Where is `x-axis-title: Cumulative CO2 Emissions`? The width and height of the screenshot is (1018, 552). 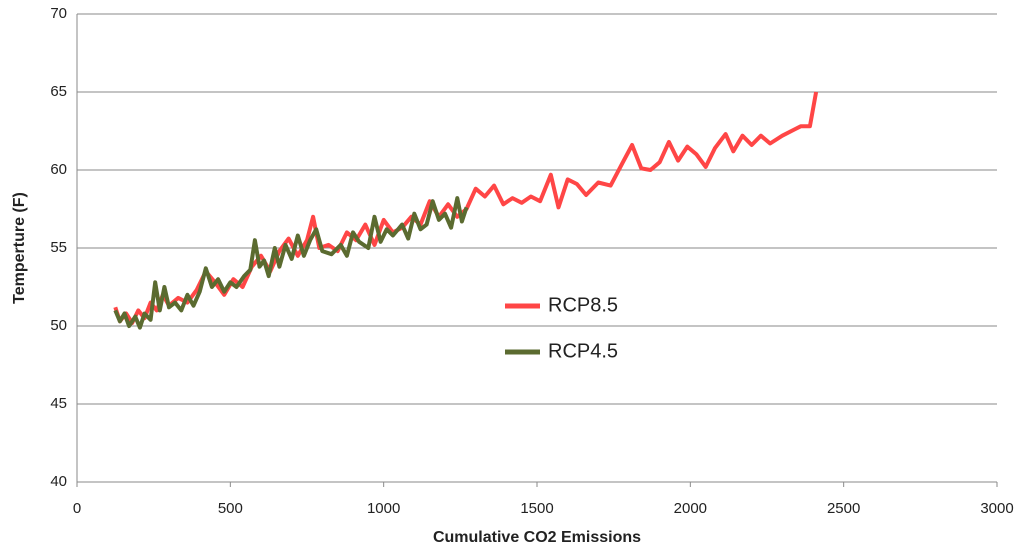
x-axis-title: Cumulative CO2 Emissions is located at coordinates (537, 537).